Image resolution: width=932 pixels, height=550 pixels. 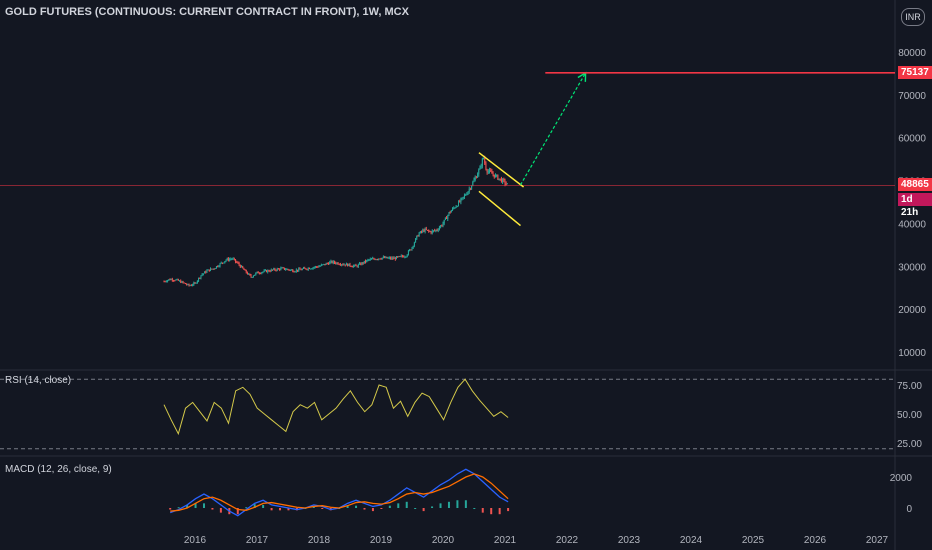 What do you see at coordinates (335, 221) in the screenshot?
I see `candles-group` at bounding box center [335, 221].